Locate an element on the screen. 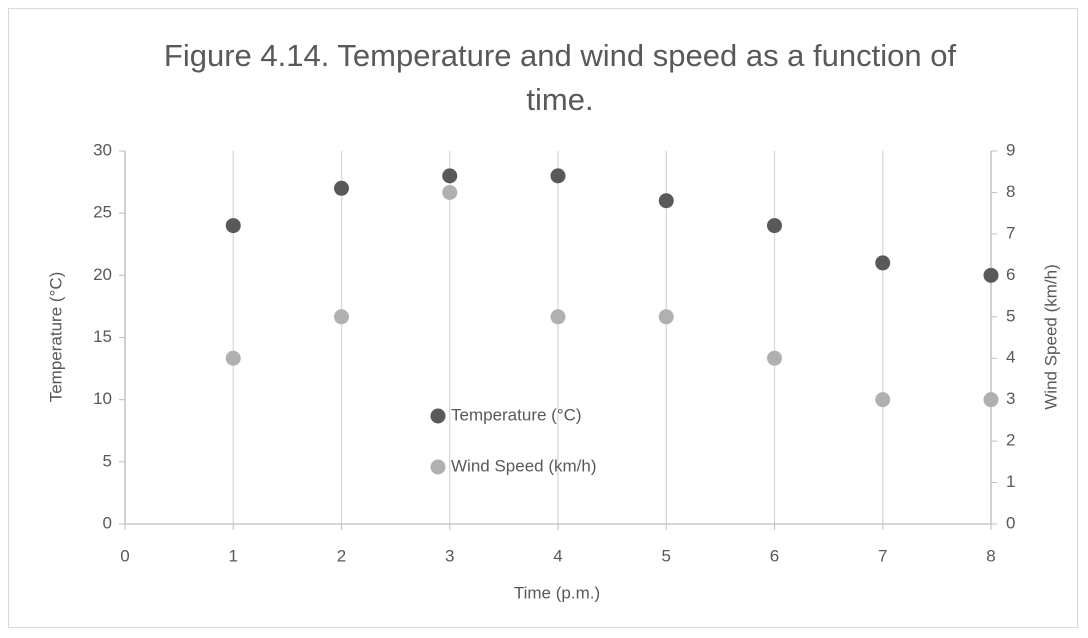  x-tick-label: 6 is located at coordinates (774, 555).